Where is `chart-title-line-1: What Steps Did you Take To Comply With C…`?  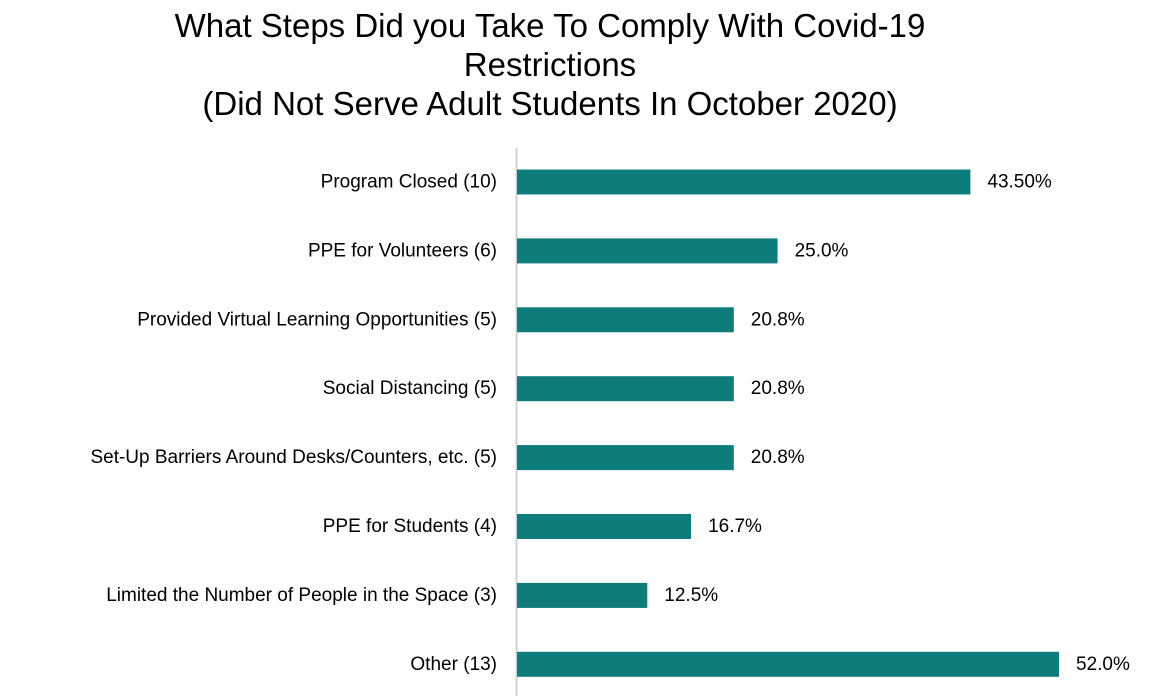 chart-title-line-1: What Steps Did you Take To Comply With C… is located at coordinates (550, 25).